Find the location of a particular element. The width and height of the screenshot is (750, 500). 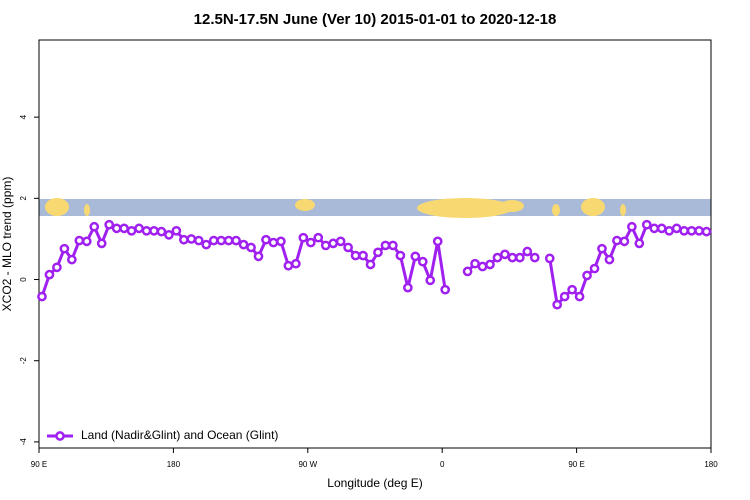

y-tick-label: -4 is located at coordinates (23, 442).